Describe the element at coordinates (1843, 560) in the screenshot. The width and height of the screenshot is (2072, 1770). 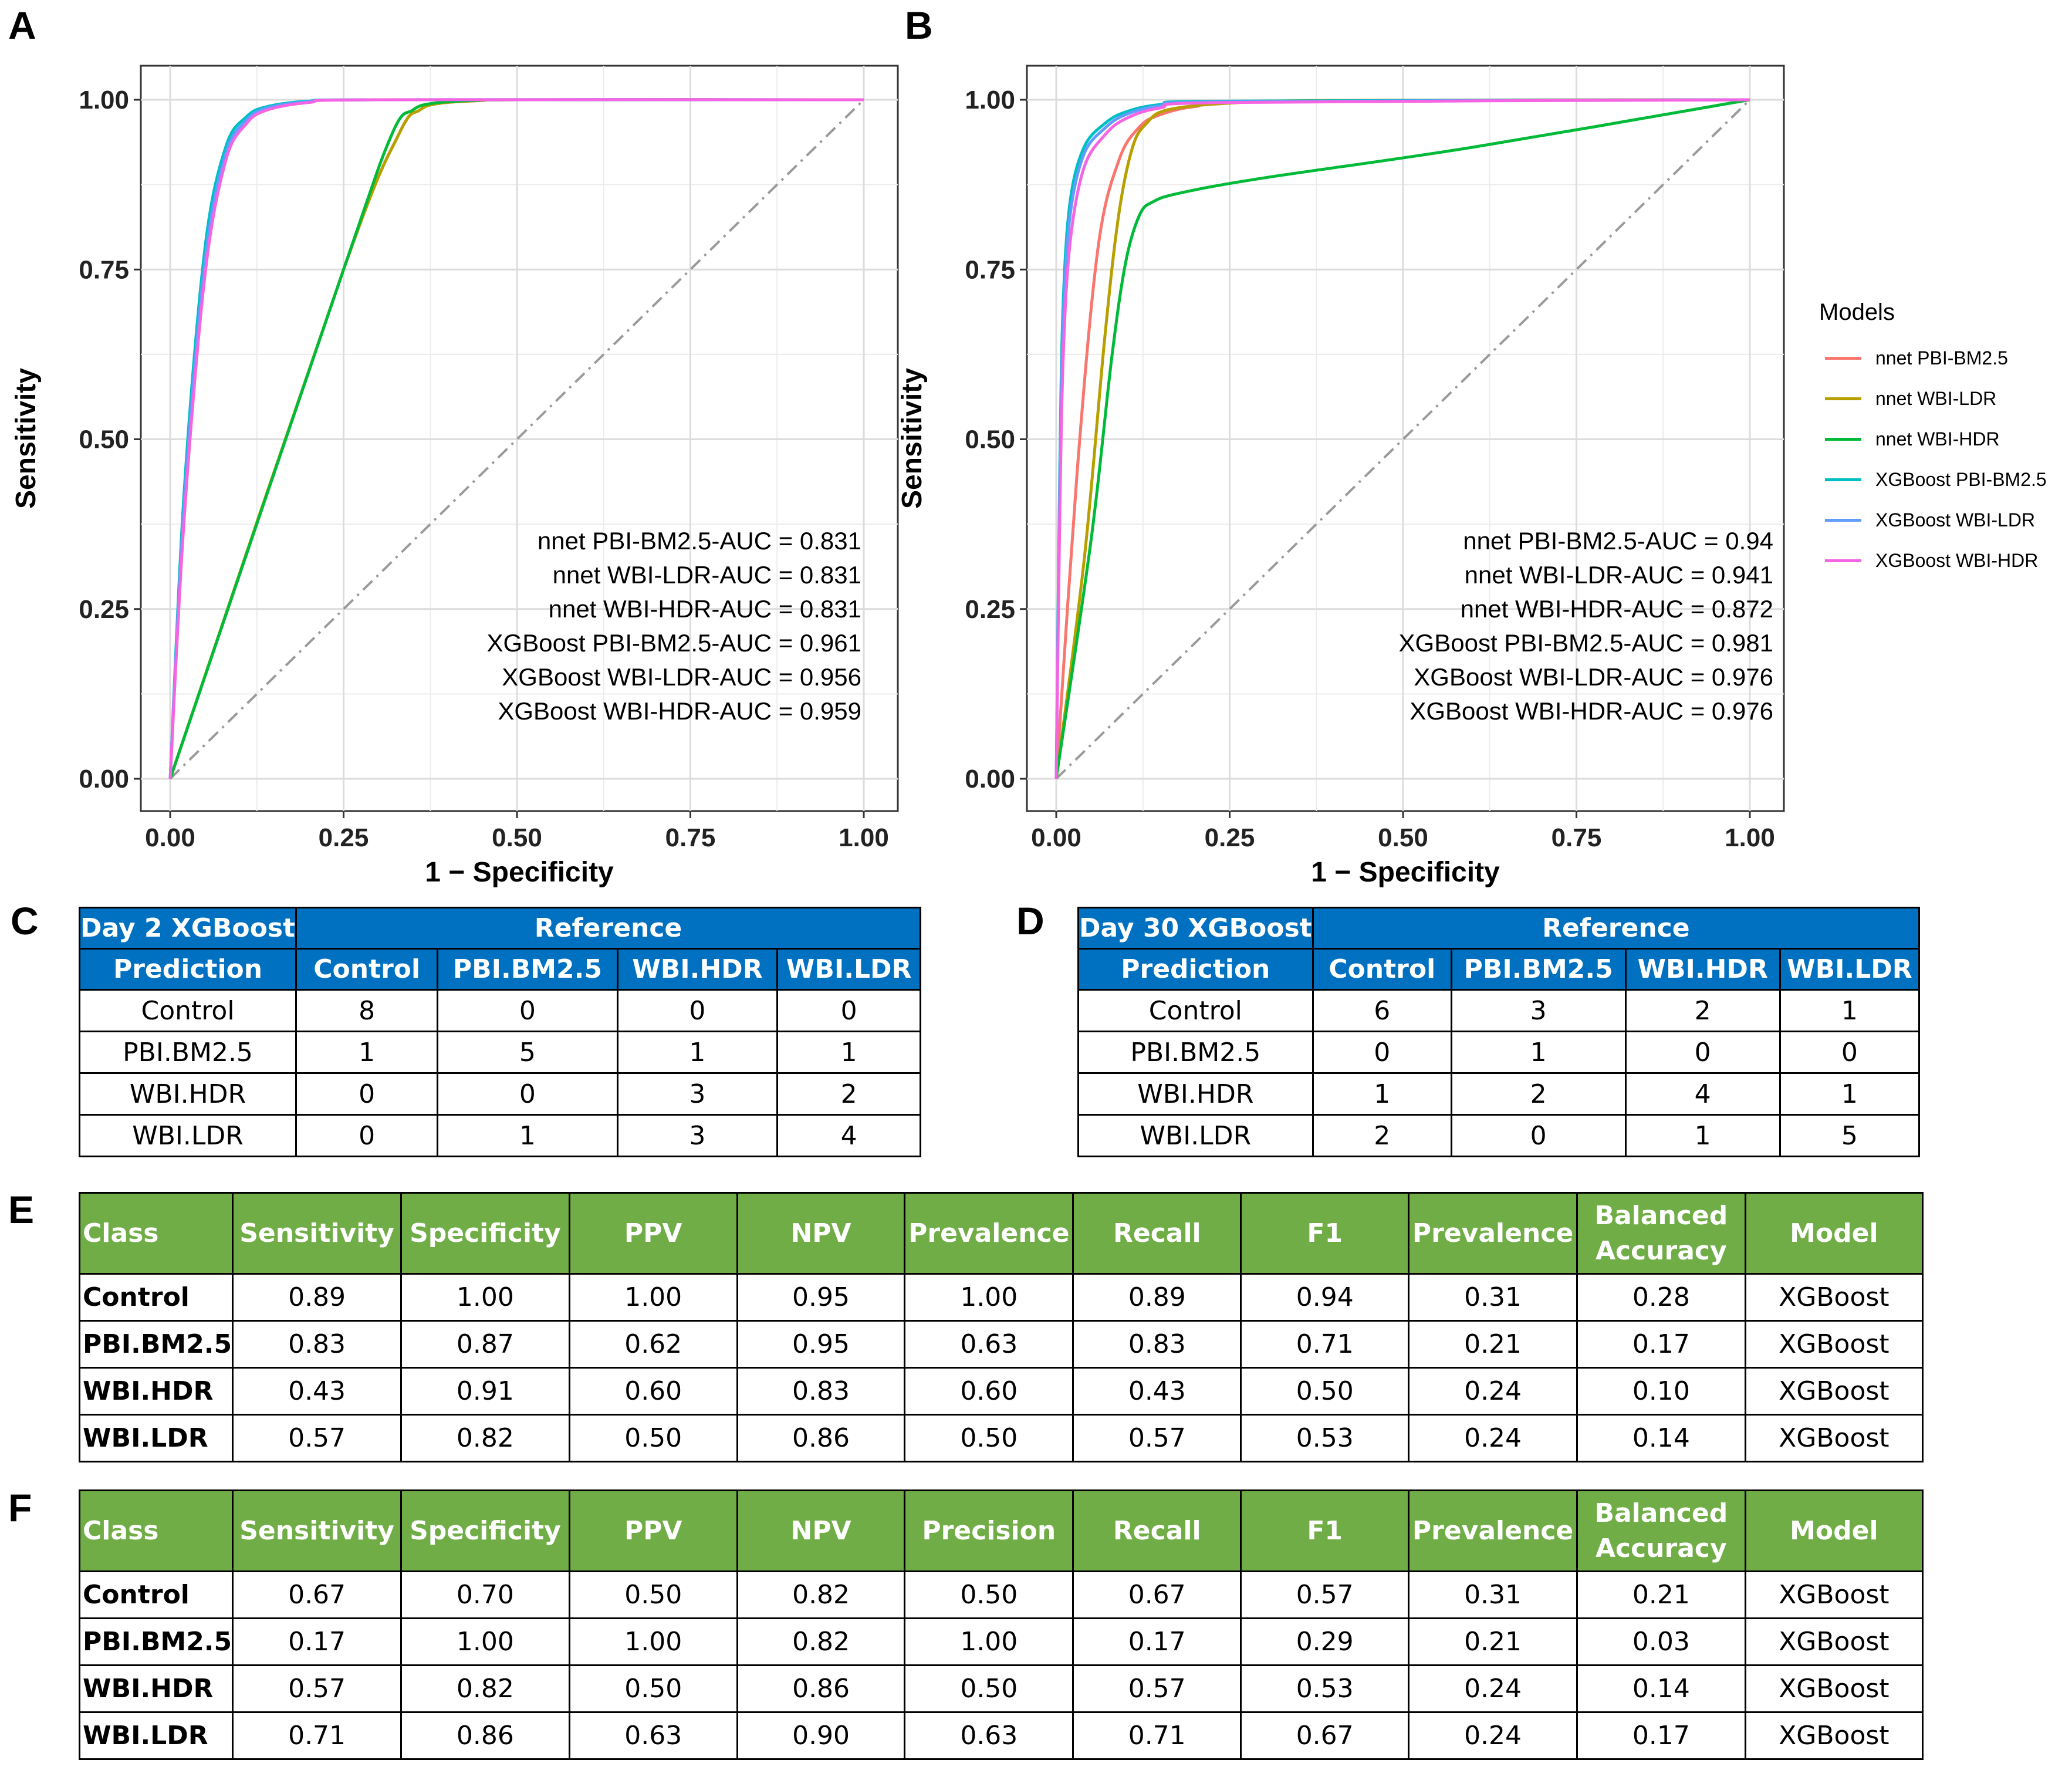
I see `legend-swatch` at that location.